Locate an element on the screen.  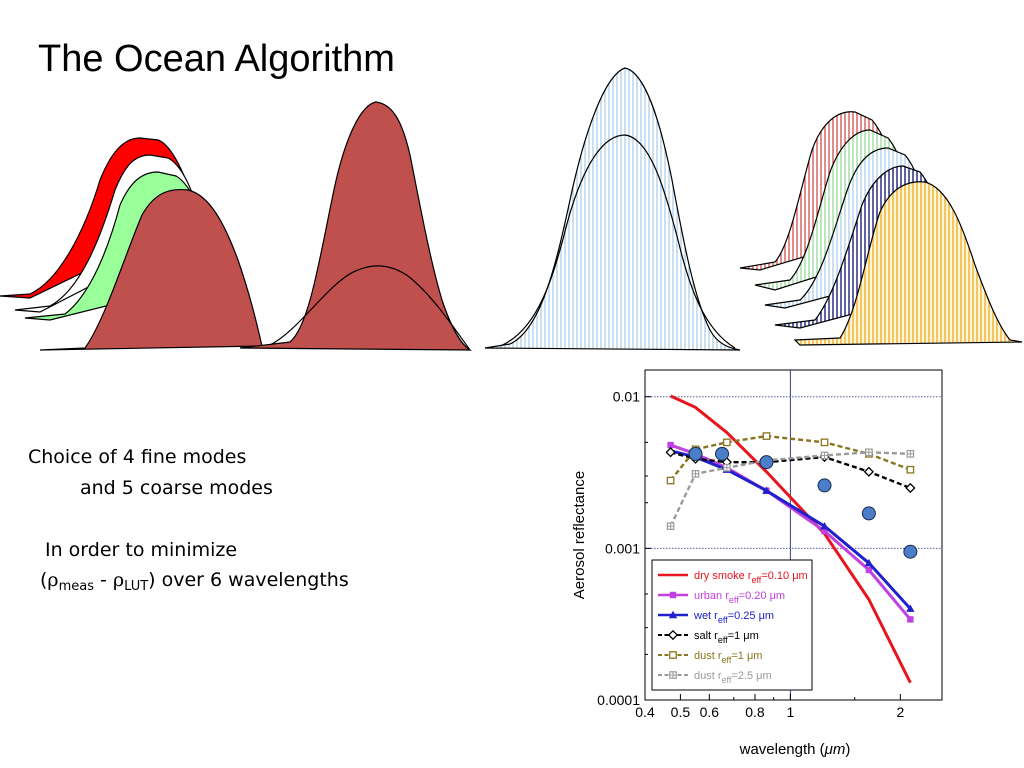
minimize-text: In order to minimize is located at coordinates (141, 550).